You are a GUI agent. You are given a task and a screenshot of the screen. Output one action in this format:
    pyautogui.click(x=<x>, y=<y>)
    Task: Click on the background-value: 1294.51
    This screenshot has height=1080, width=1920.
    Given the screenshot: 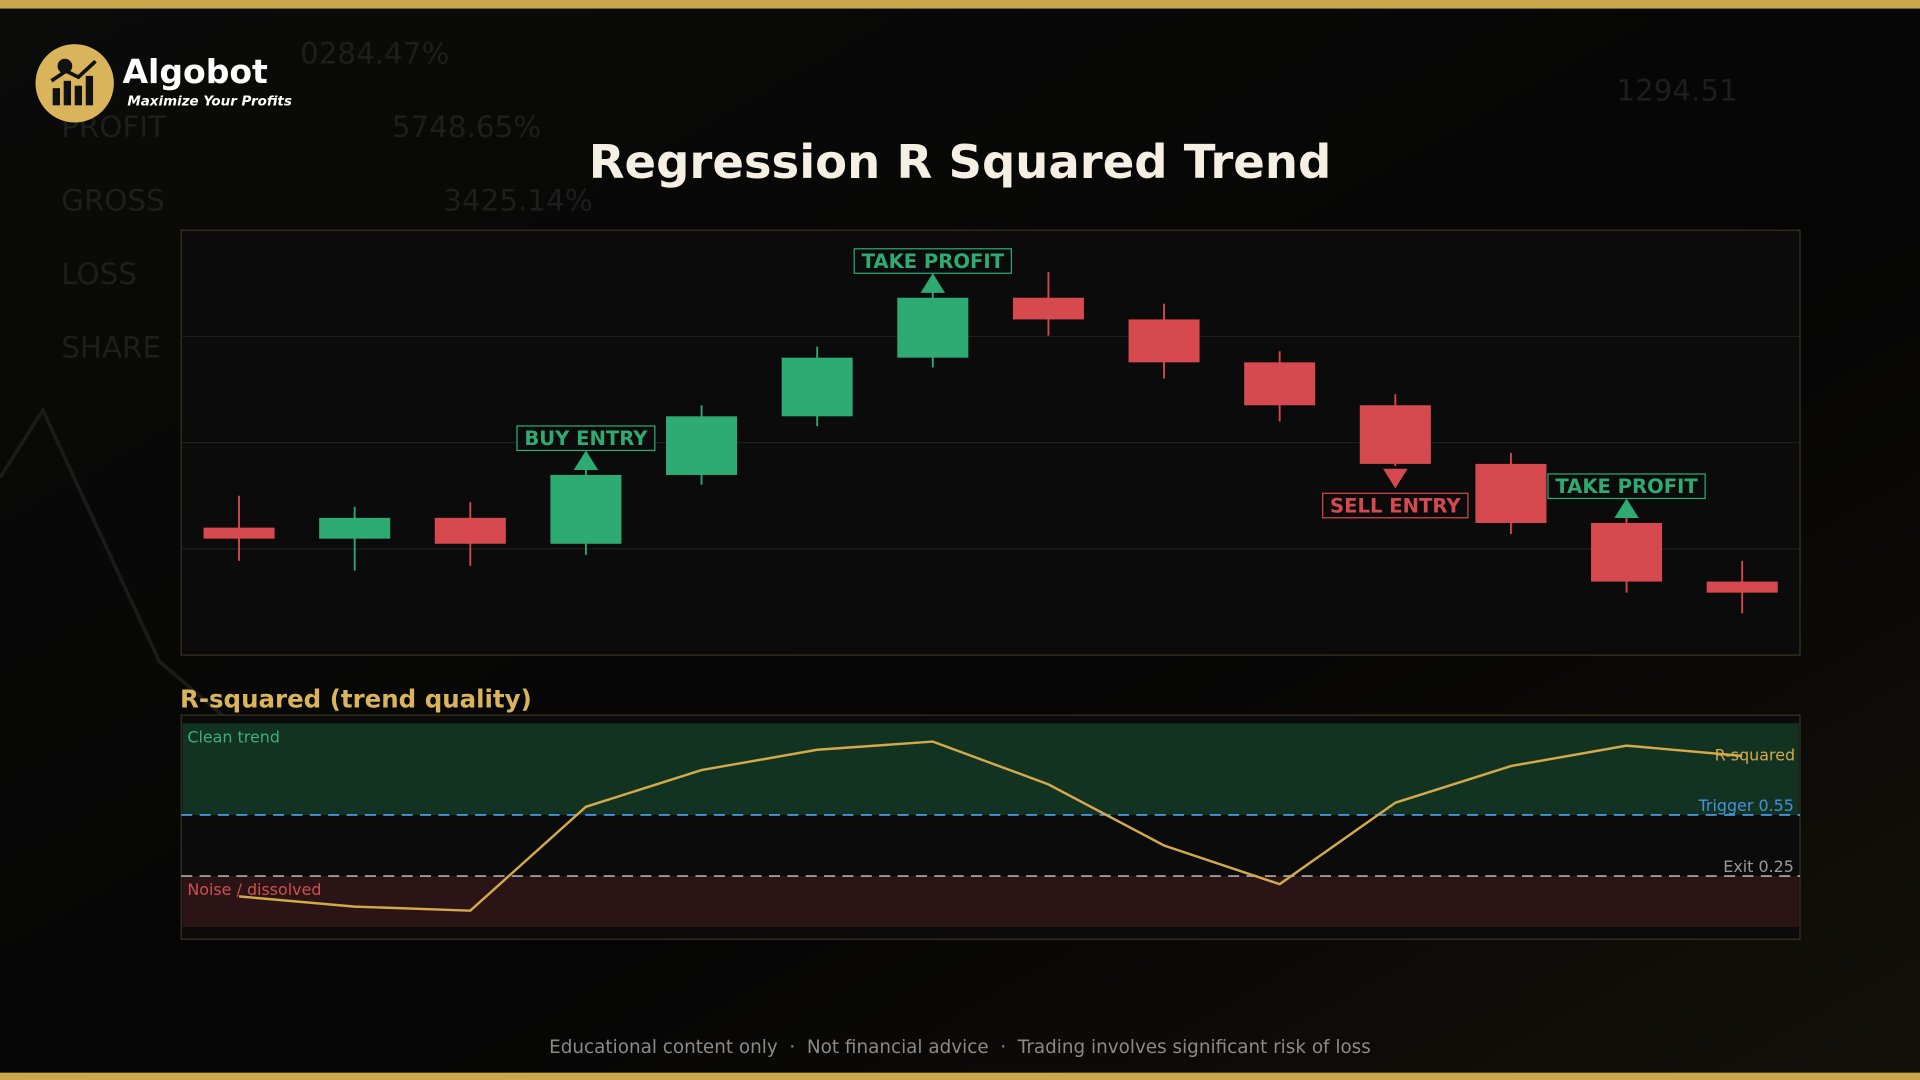 What is the action you would take?
    pyautogui.click(x=1676, y=90)
    